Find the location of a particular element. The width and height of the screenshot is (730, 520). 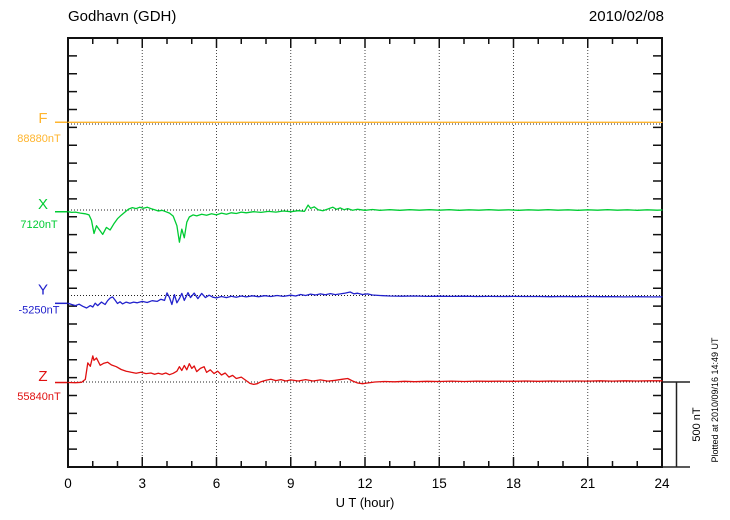

trace-Z is located at coordinates (365, 370).